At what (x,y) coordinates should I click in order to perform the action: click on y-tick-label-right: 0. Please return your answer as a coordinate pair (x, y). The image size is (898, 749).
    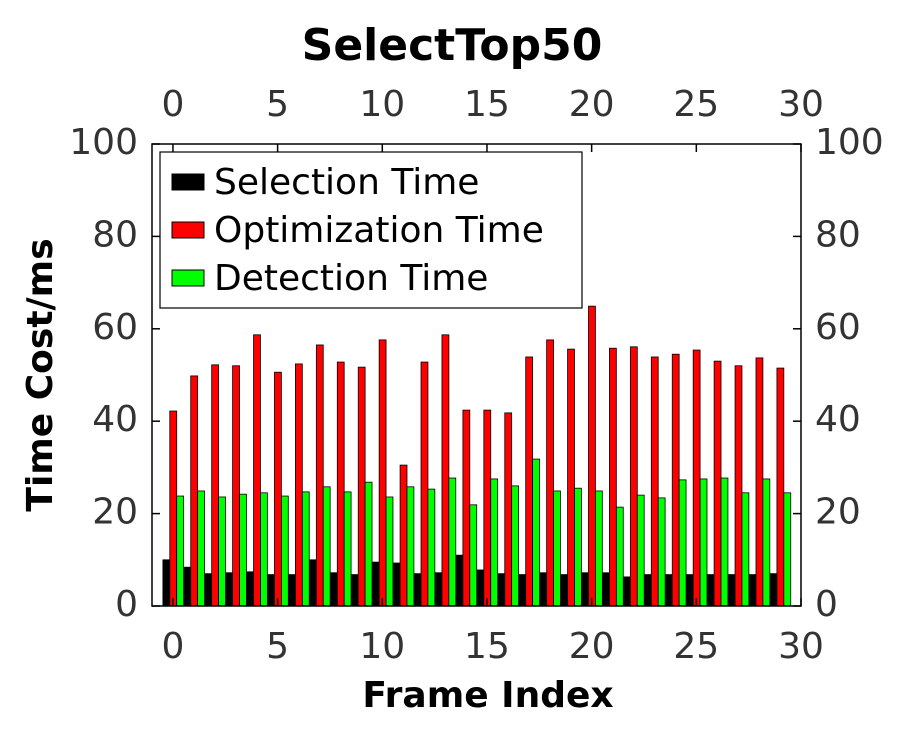
    Looking at the image, I should click on (826, 604).